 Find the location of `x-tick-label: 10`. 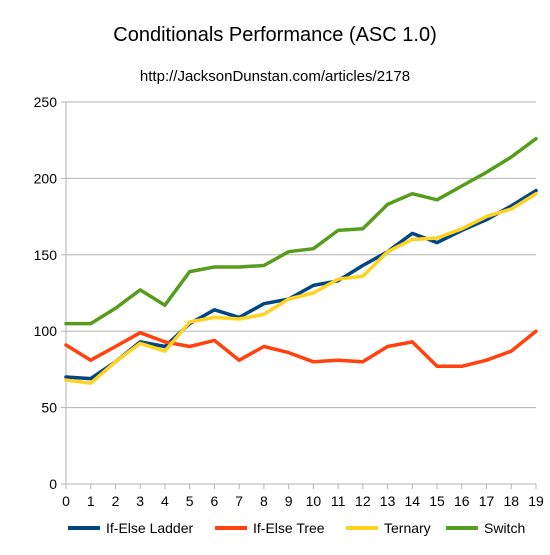

x-tick-label: 10 is located at coordinates (314, 501).